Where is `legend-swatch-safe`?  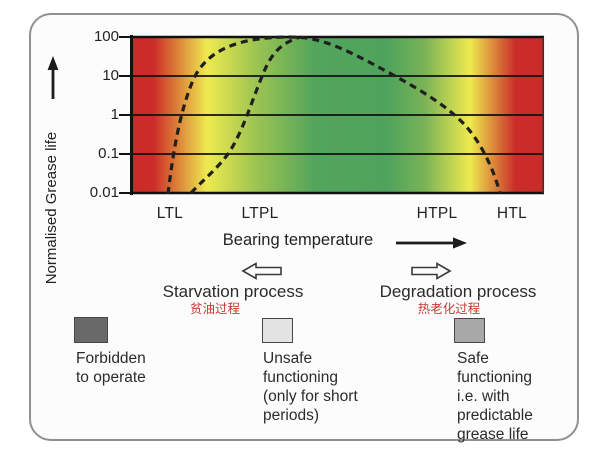
legend-swatch-safe is located at coordinates (469, 330).